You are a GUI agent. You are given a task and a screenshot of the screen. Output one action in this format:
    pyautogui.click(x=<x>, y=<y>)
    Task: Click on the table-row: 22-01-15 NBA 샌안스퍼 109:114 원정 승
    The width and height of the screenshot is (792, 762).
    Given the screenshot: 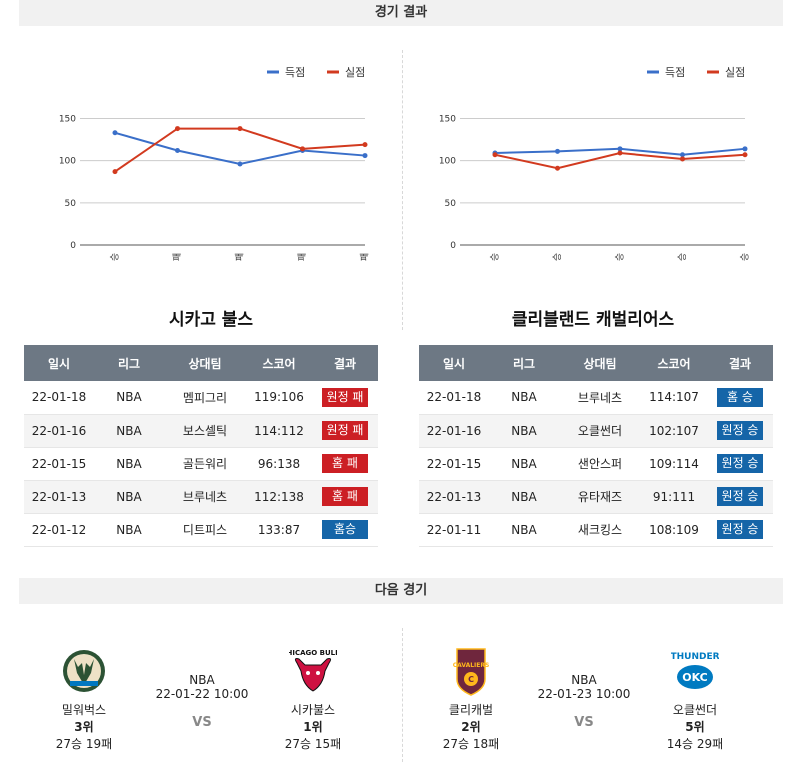 What is the action you would take?
    pyautogui.click(x=596, y=464)
    